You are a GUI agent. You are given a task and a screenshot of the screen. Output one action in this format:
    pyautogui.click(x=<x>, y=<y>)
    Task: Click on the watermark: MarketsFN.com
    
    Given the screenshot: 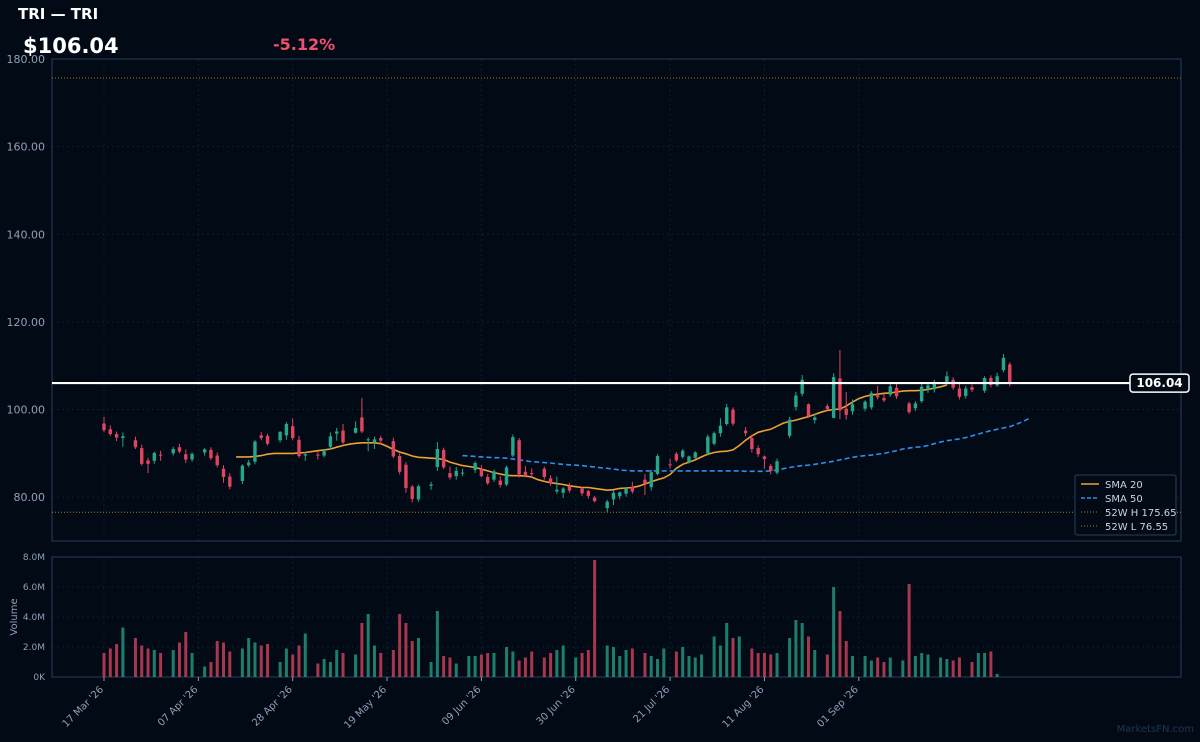 What is the action you would take?
    pyautogui.click(x=1155, y=729)
    